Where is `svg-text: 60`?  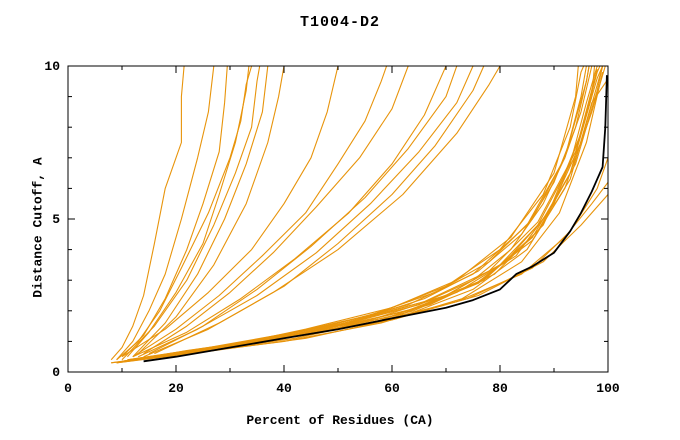
svg-text: 60 is located at coordinates (392, 388).